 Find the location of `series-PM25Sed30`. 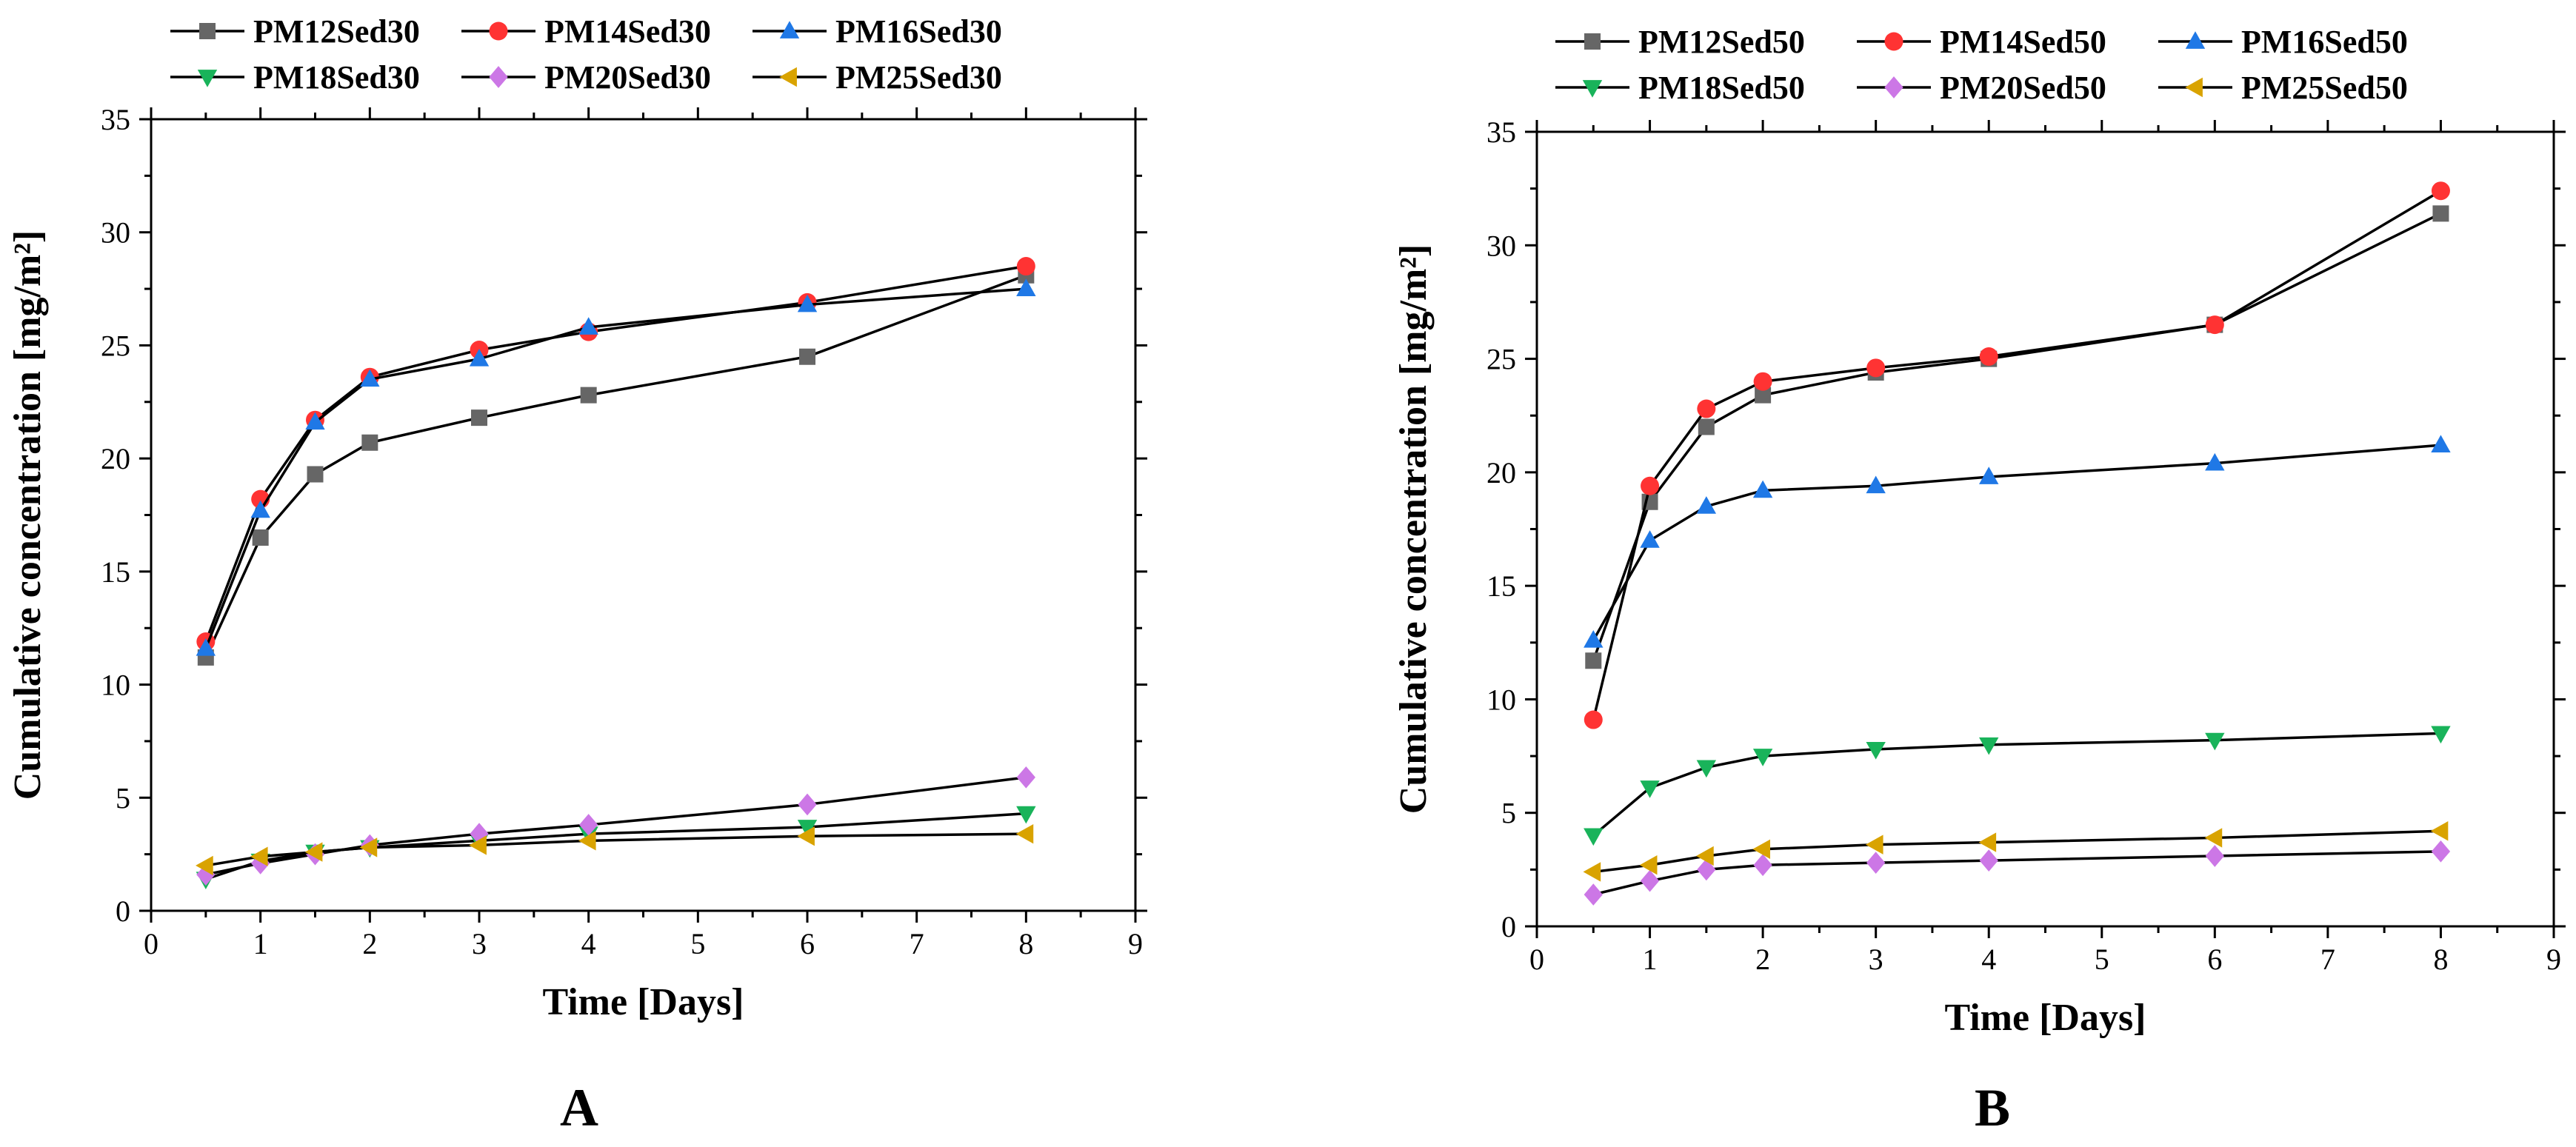

series-PM25Sed30 is located at coordinates (615, 849).